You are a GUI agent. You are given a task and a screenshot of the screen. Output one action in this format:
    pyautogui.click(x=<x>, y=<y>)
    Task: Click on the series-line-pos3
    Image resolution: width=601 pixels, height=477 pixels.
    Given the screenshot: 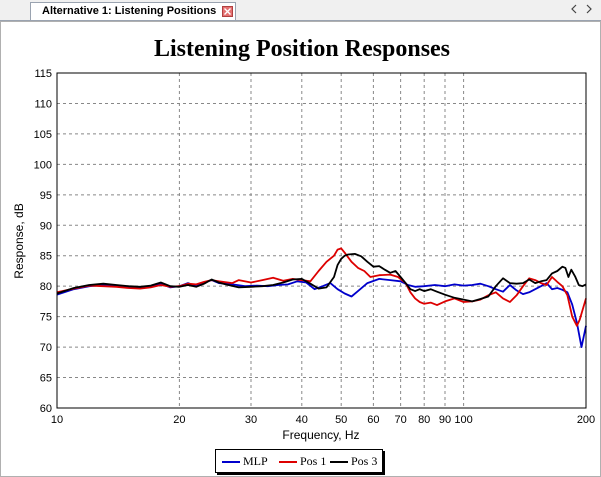 What is the action you would take?
    pyautogui.click(x=321, y=278)
    